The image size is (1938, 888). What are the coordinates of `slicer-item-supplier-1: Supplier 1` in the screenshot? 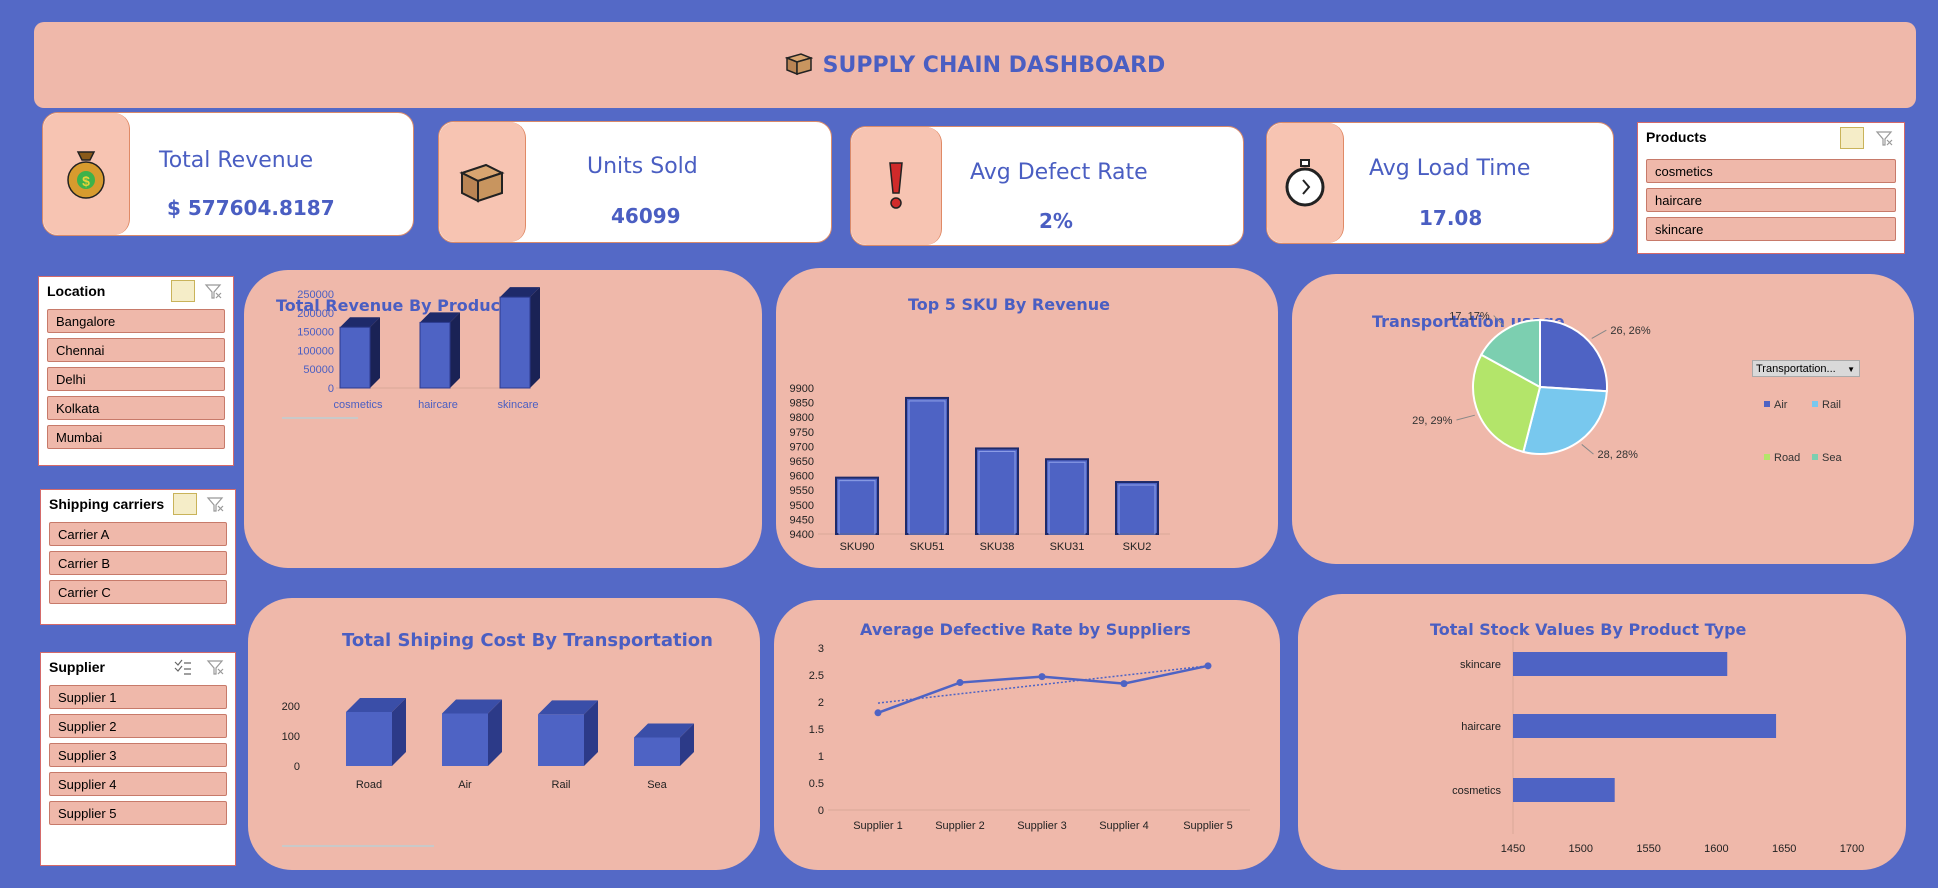 It's located at (138, 697).